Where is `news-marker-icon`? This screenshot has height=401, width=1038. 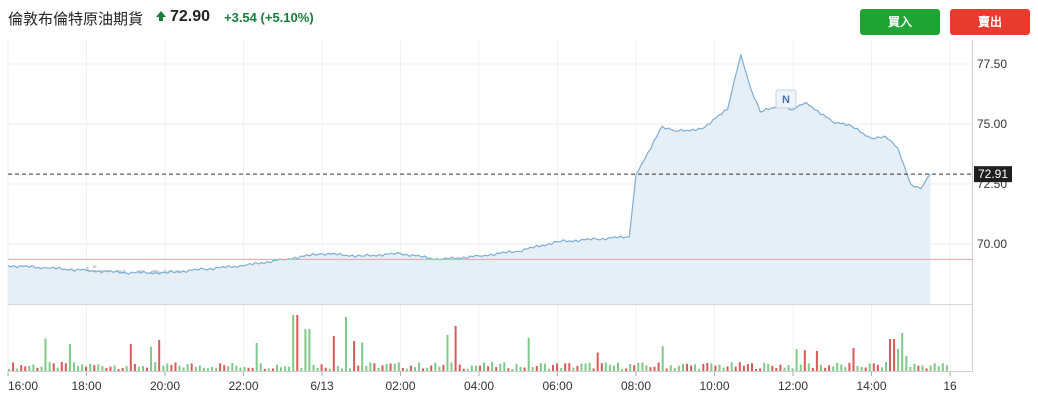 news-marker-icon is located at coordinates (786, 99).